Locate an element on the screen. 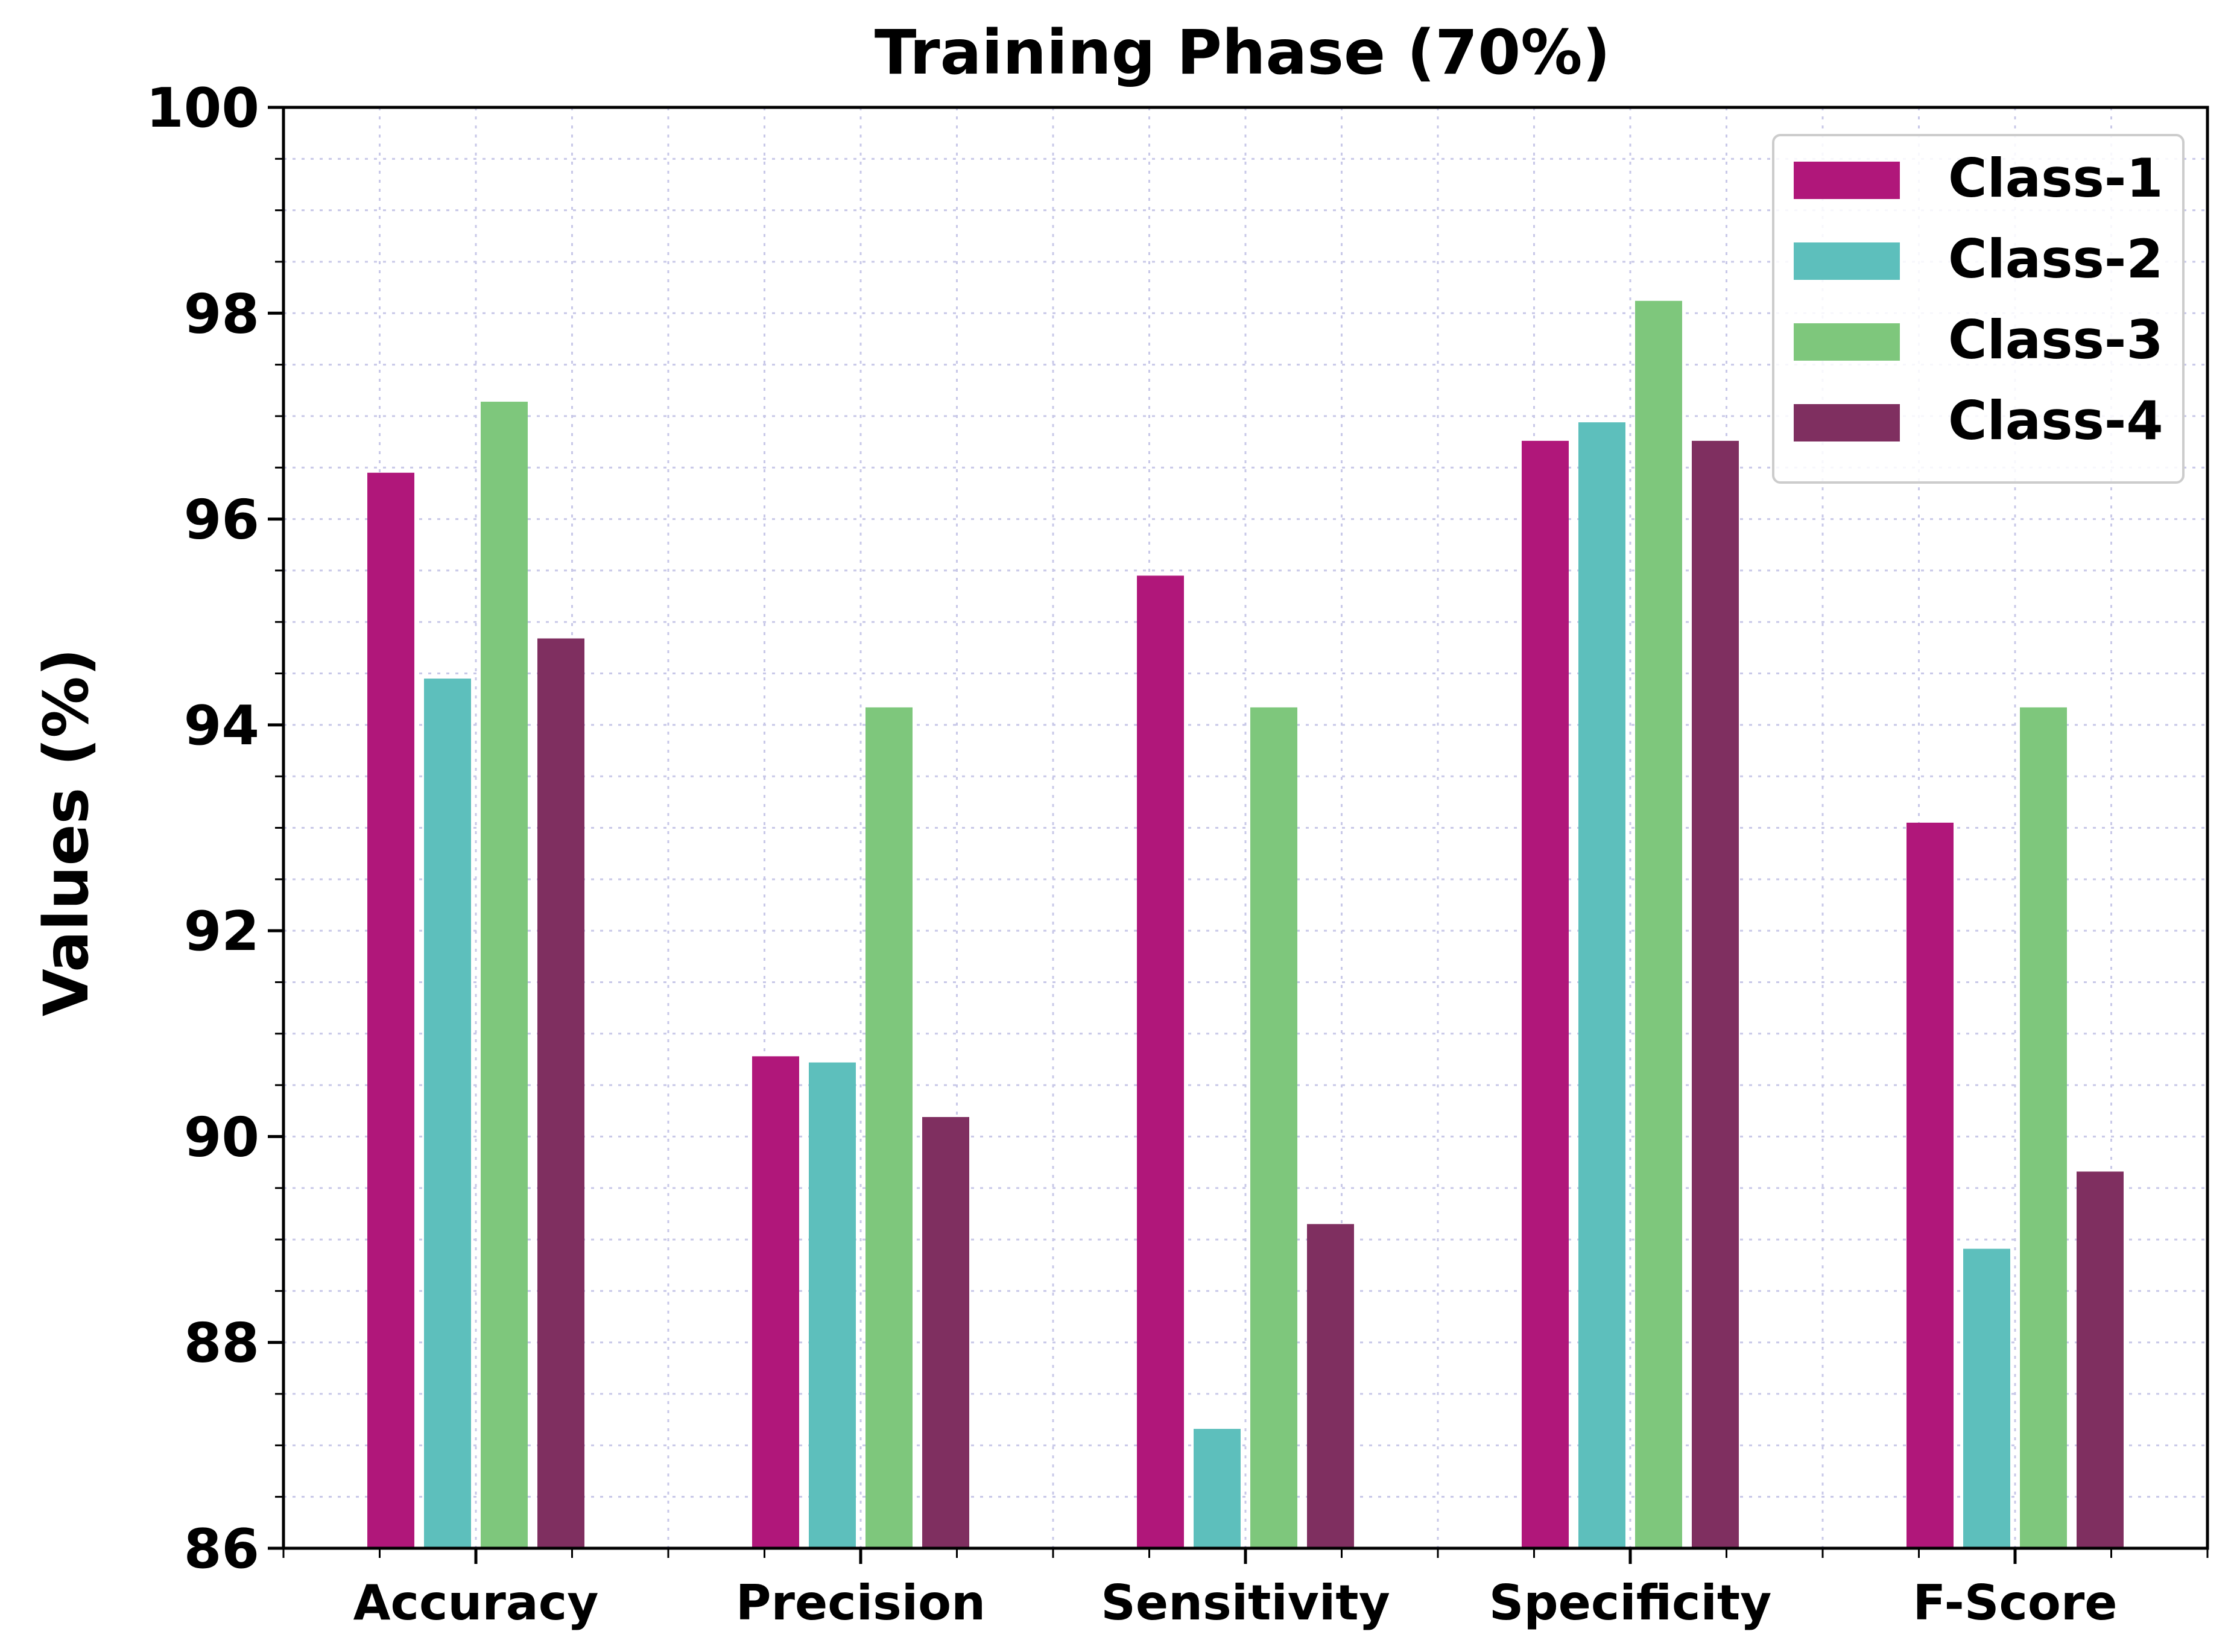  bar-class-3-sensitivity is located at coordinates (1273, 1127).